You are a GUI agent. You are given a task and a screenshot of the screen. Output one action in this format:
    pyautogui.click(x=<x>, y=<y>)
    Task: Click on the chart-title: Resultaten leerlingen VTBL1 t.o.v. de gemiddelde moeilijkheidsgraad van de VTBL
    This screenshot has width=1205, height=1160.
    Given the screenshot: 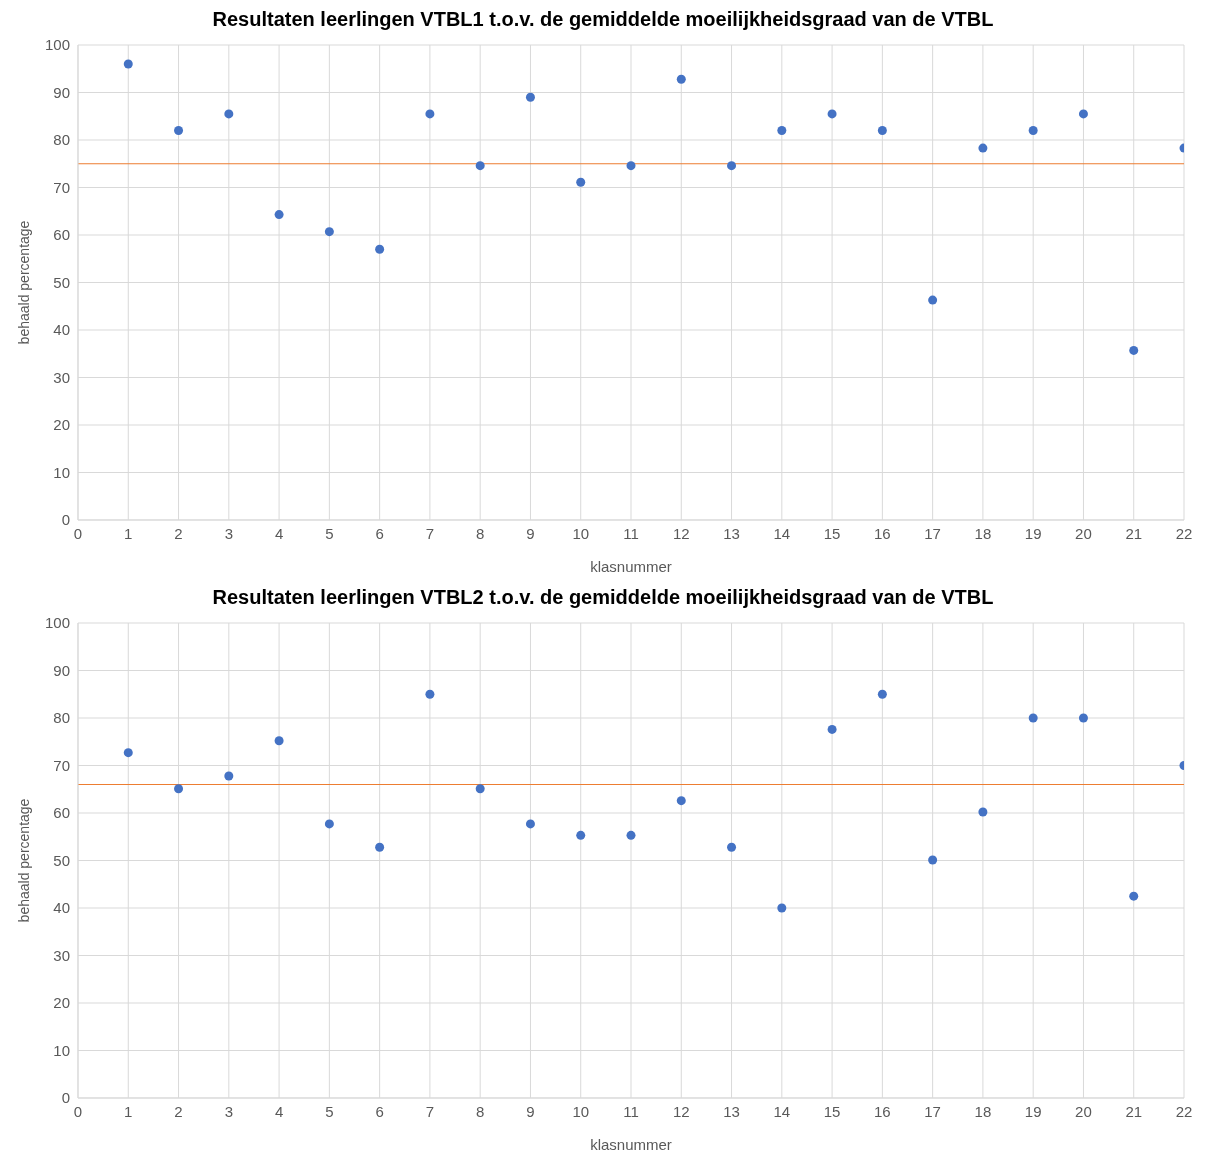 What is the action you would take?
    pyautogui.click(x=603, y=19)
    